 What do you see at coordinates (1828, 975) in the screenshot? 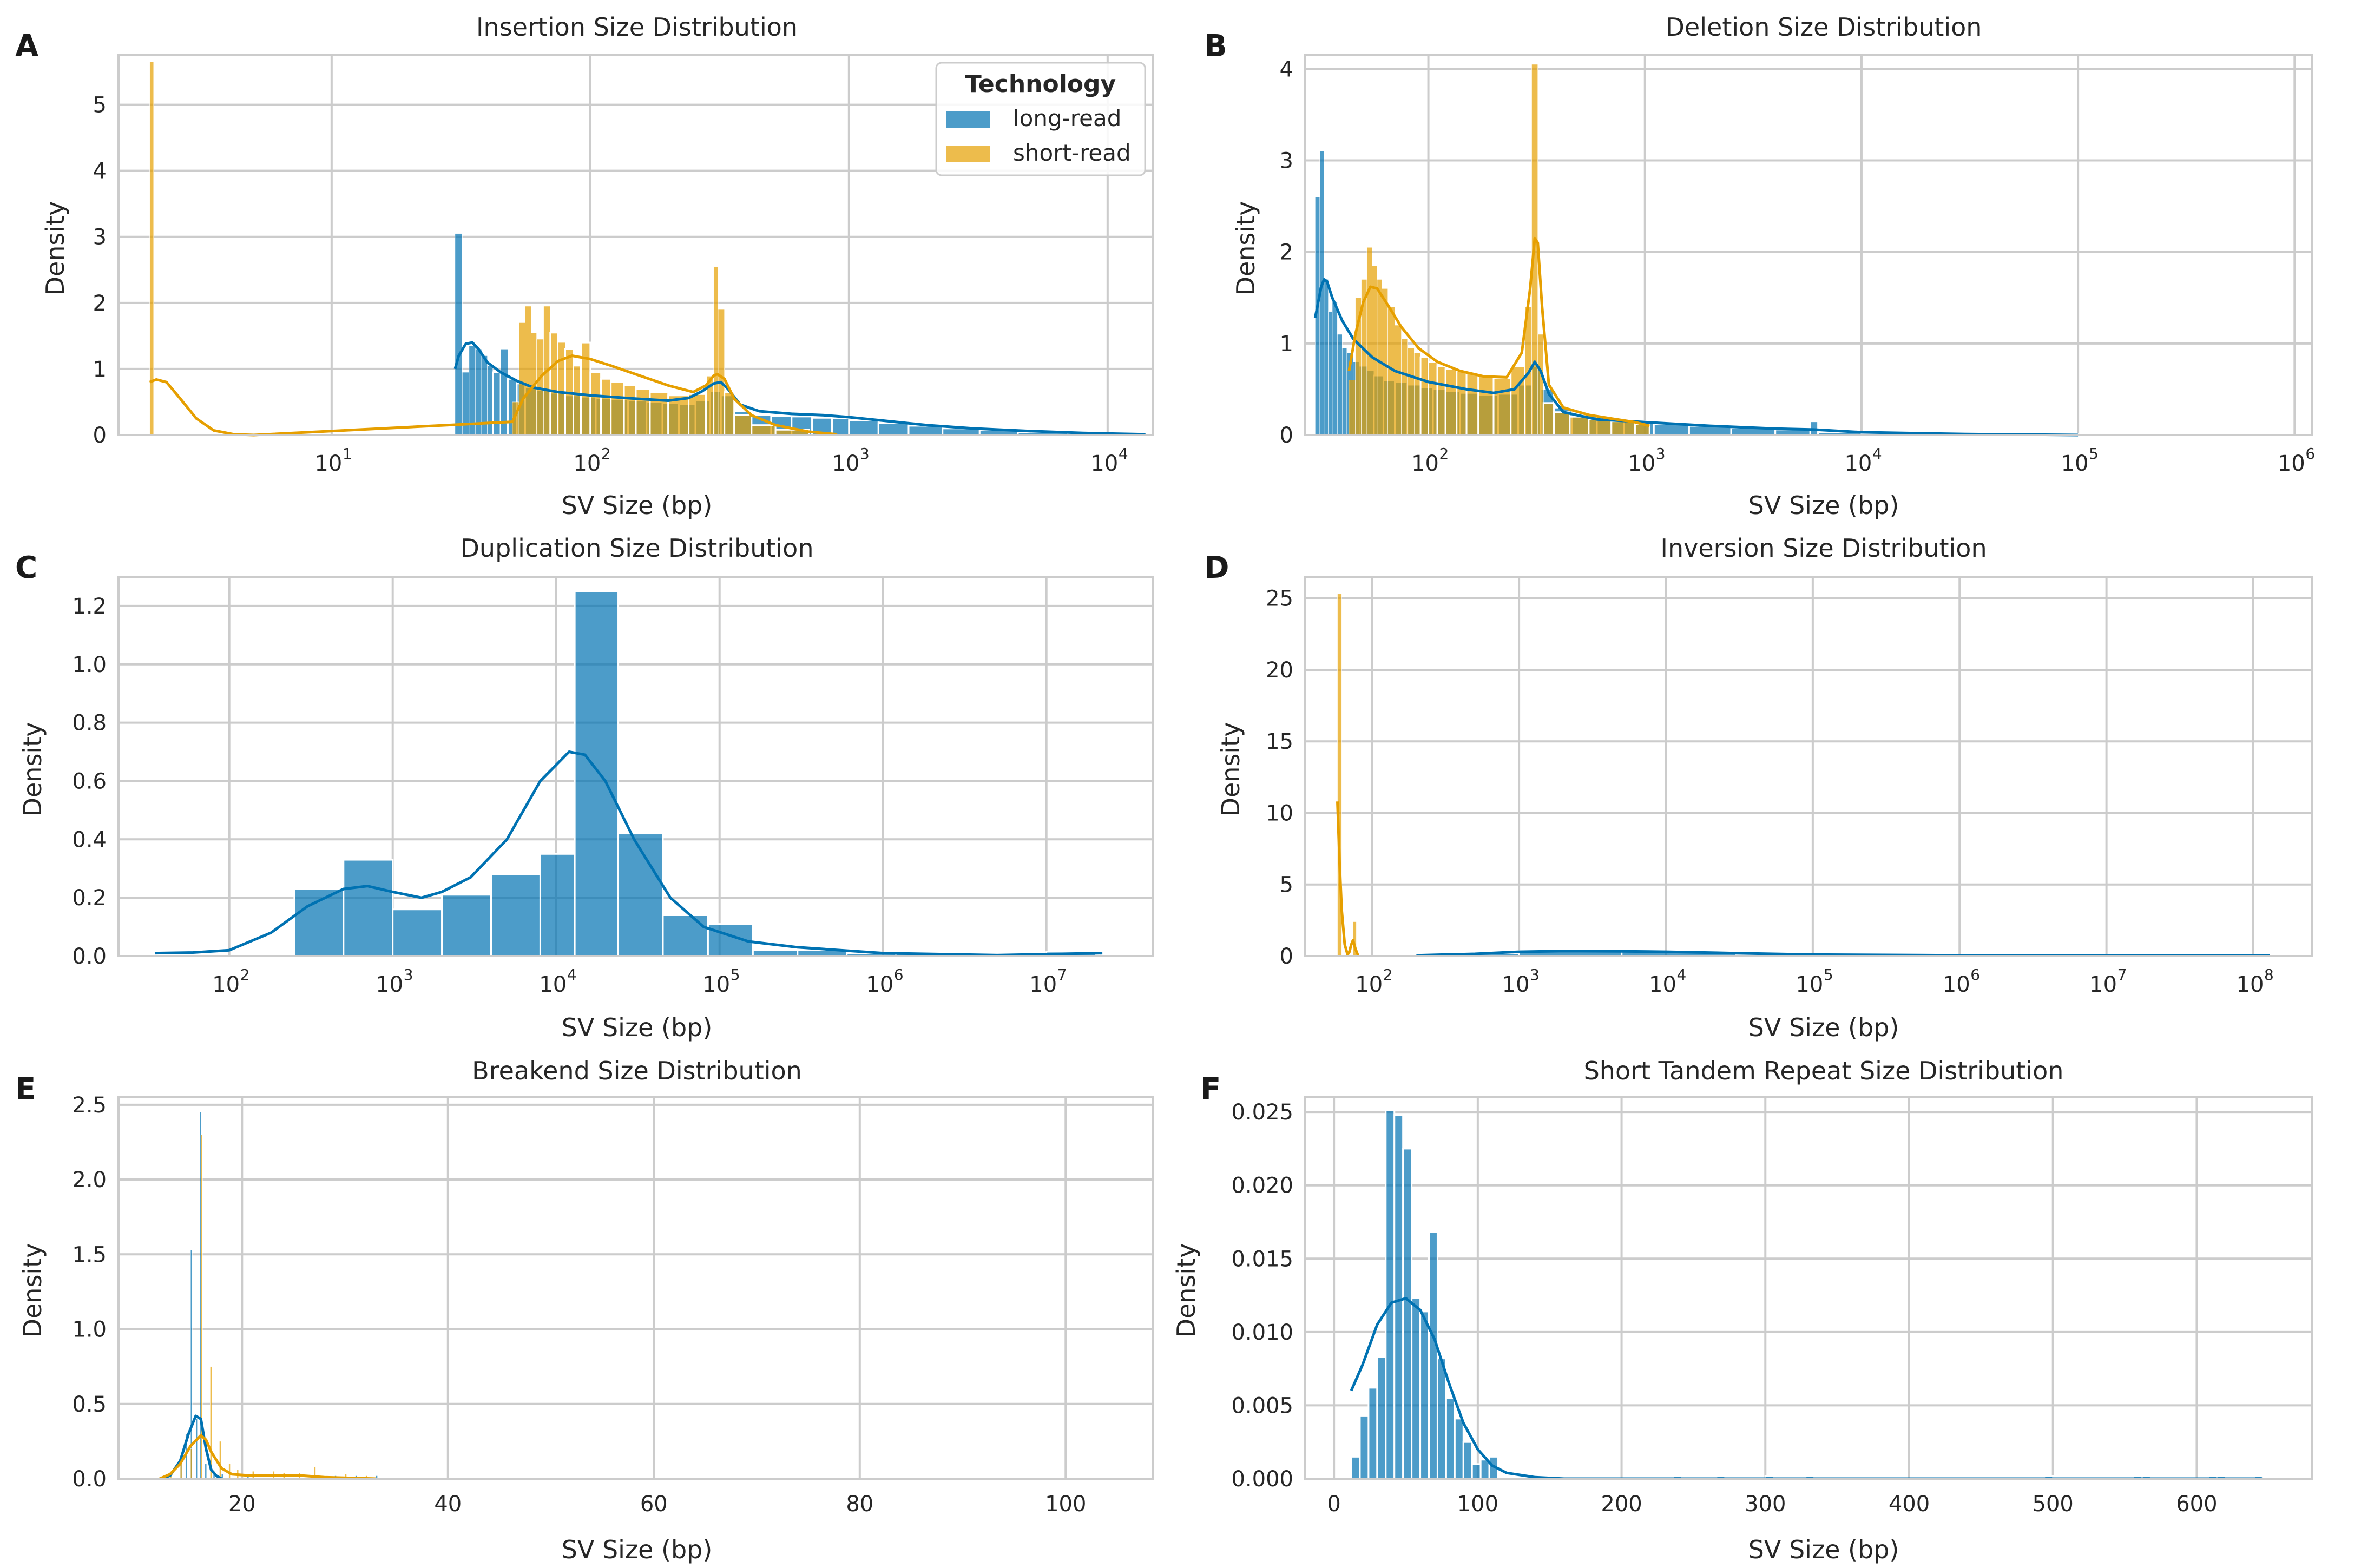
I see `x-tick-exponent: 5` at bounding box center [1828, 975].